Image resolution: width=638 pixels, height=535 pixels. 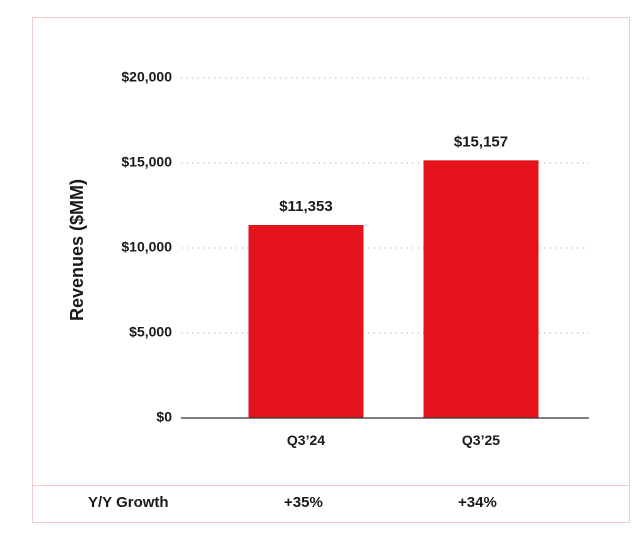 I want to click on x-tick-labels: Q3’24 Q3’25, so click(x=393, y=440).